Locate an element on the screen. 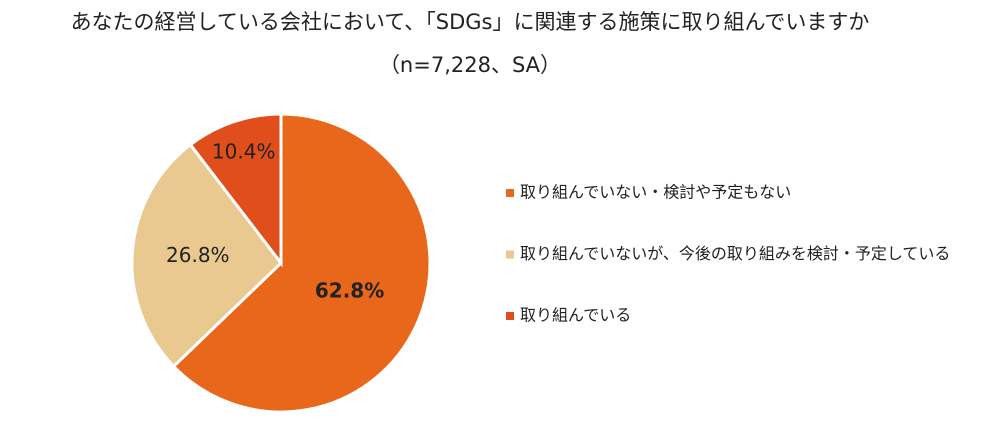 The height and width of the screenshot is (438, 987). data-label: 62.8% is located at coordinates (349, 291).